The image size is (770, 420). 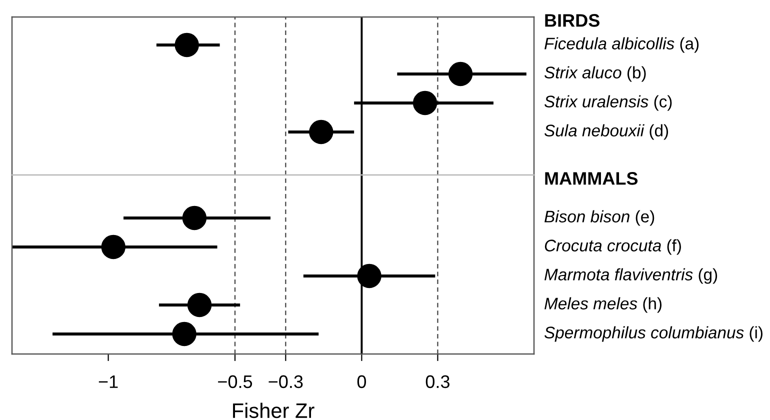 What do you see at coordinates (606, 132) in the screenshot?
I see `y-tick-label: Sula nebouxii (d)` at bounding box center [606, 132].